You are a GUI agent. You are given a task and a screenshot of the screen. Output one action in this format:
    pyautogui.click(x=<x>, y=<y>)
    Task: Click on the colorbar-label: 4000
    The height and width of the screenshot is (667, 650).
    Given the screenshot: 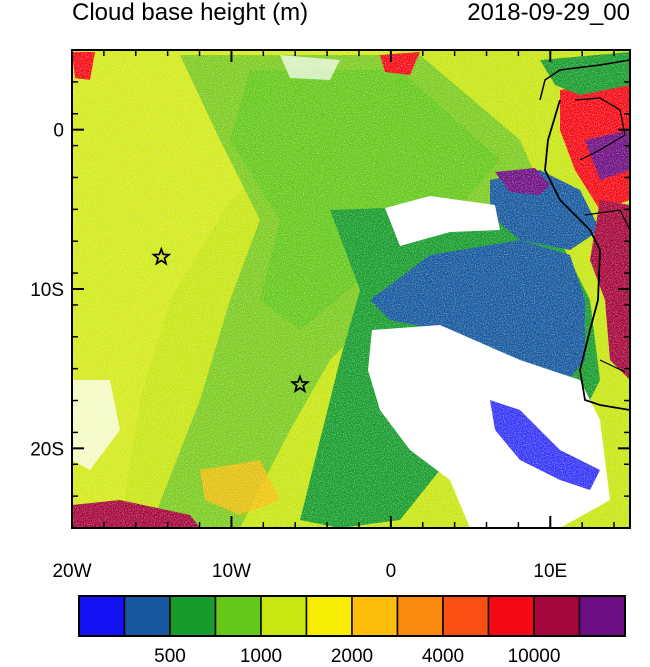 What is the action you would take?
    pyautogui.click(x=443, y=656)
    